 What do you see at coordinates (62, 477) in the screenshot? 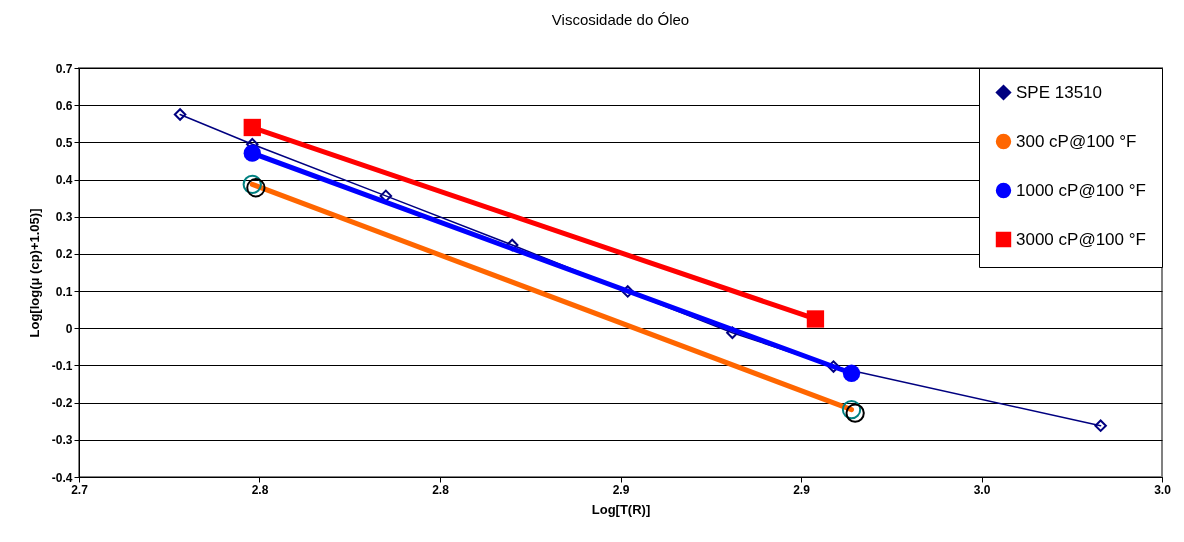
I see `y-tick-label: -0.4` at bounding box center [62, 477].